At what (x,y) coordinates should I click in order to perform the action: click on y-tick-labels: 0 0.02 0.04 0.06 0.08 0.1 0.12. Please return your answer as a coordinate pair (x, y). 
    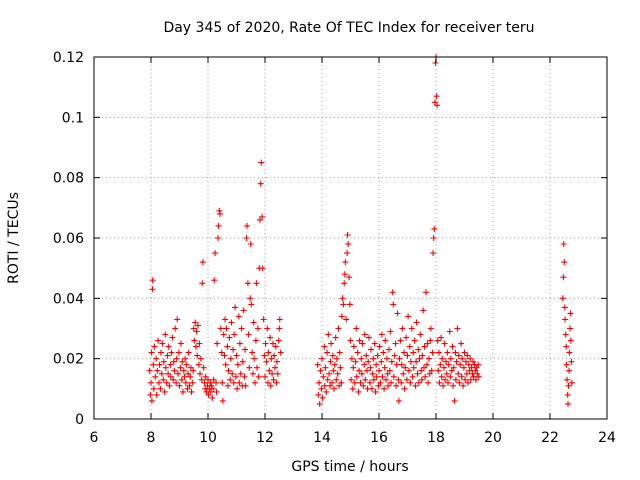
    Looking at the image, I should click on (68, 239).